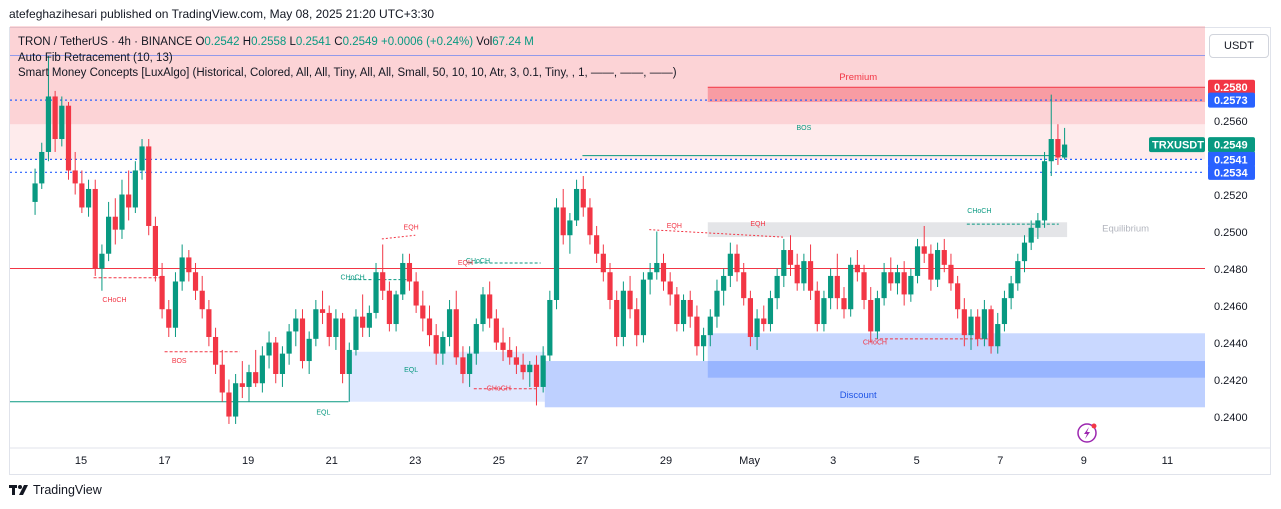  Describe the element at coordinates (803, 128) in the screenshot. I see `annotation-bos: BOS` at that location.